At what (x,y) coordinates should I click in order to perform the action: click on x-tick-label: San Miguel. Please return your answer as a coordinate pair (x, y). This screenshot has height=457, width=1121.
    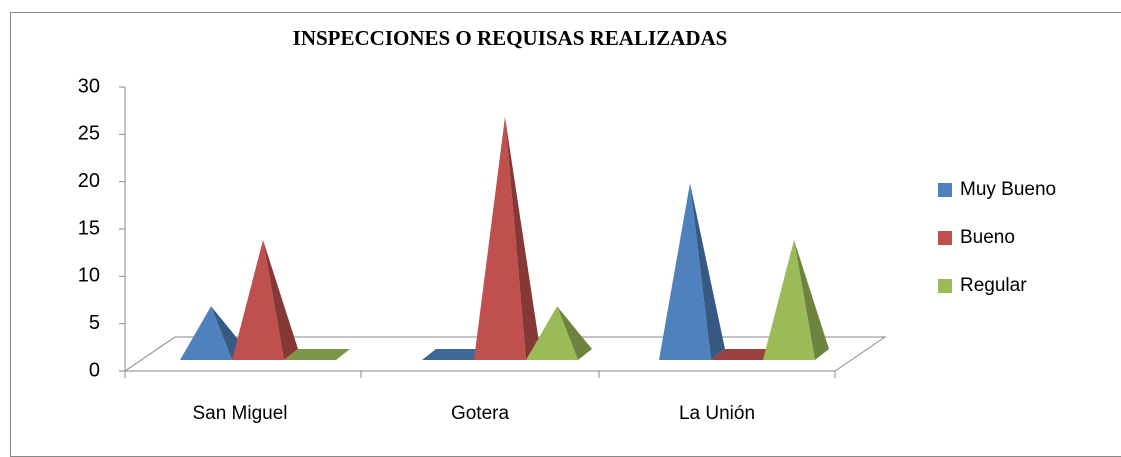
    Looking at the image, I should click on (239, 413).